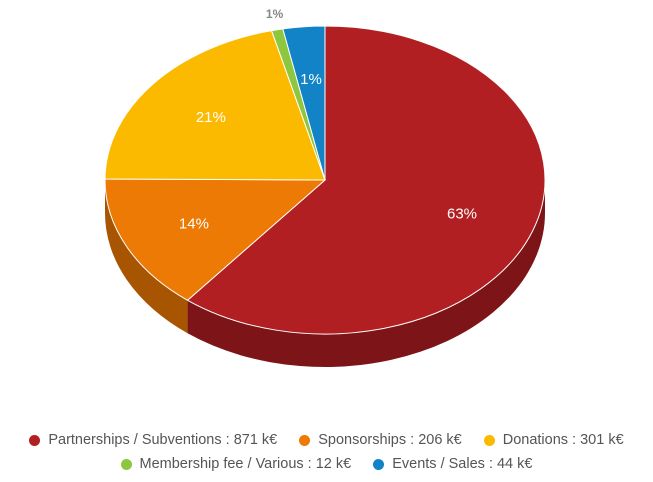 Image resolution: width=653 pixels, height=482 pixels. Describe the element at coordinates (462, 464) in the screenshot. I see `legend-label-events: Events / Sales : 44 k€` at that location.